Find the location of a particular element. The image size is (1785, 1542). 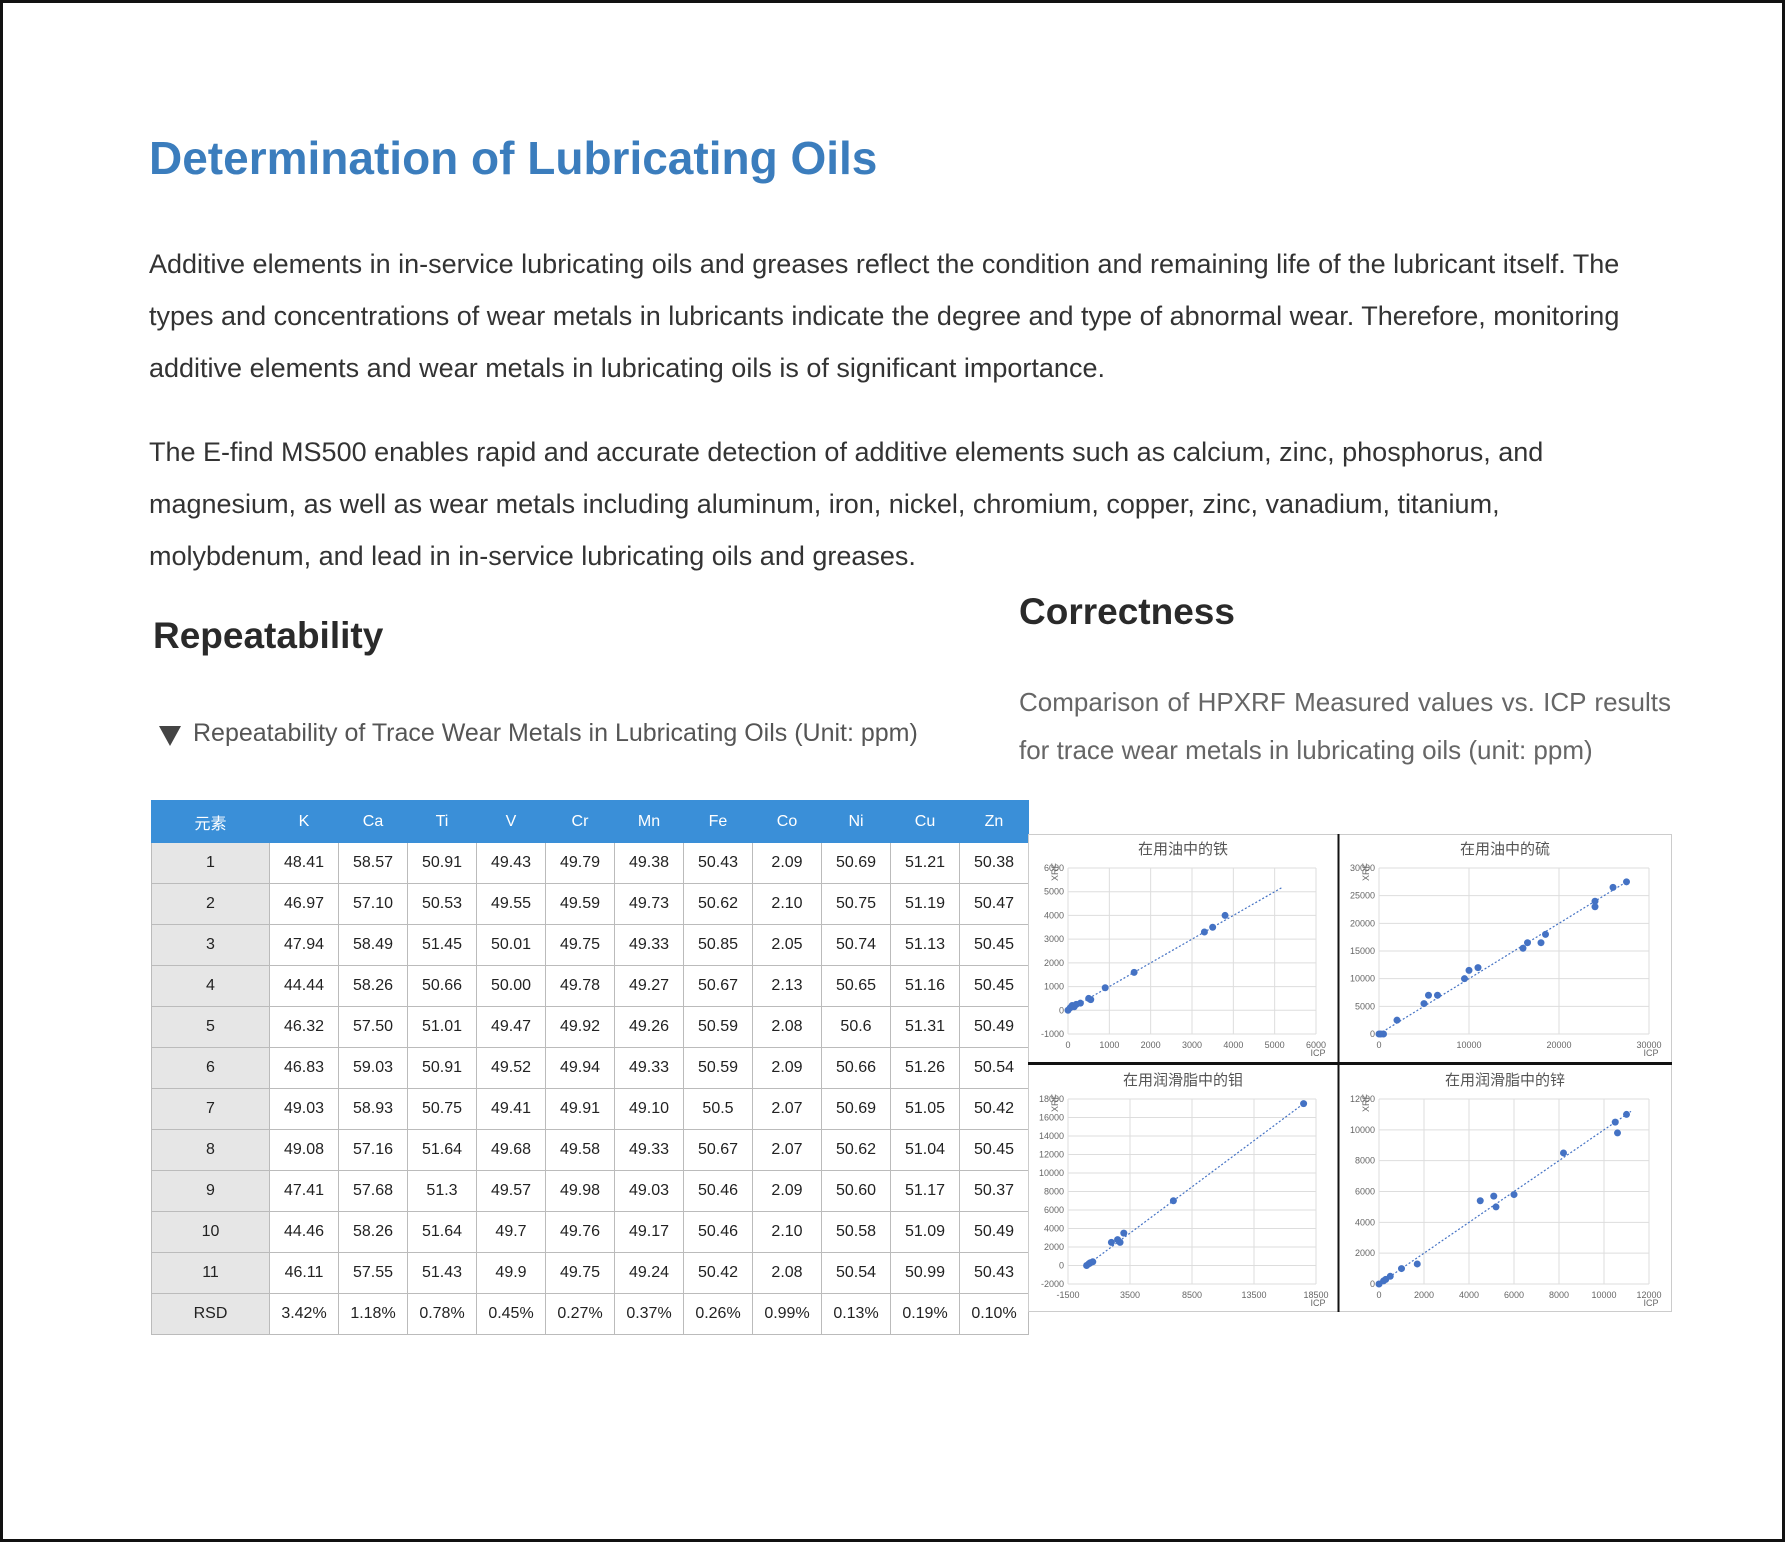

header-row: 元素 K Ca Ti V Cr Mn Fe Co Ni Cu Zn is located at coordinates (590, 821).